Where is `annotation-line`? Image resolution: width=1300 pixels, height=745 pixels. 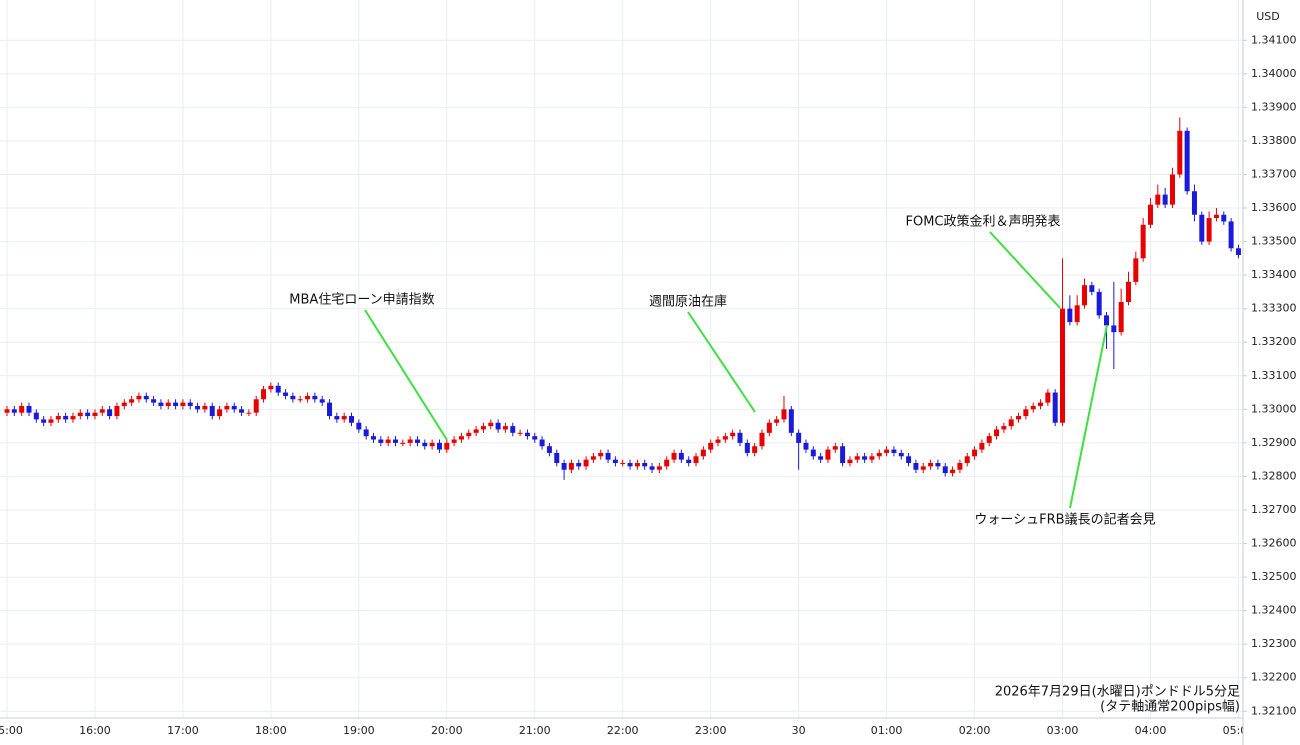 annotation-line is located at coordinates (1088, 416).